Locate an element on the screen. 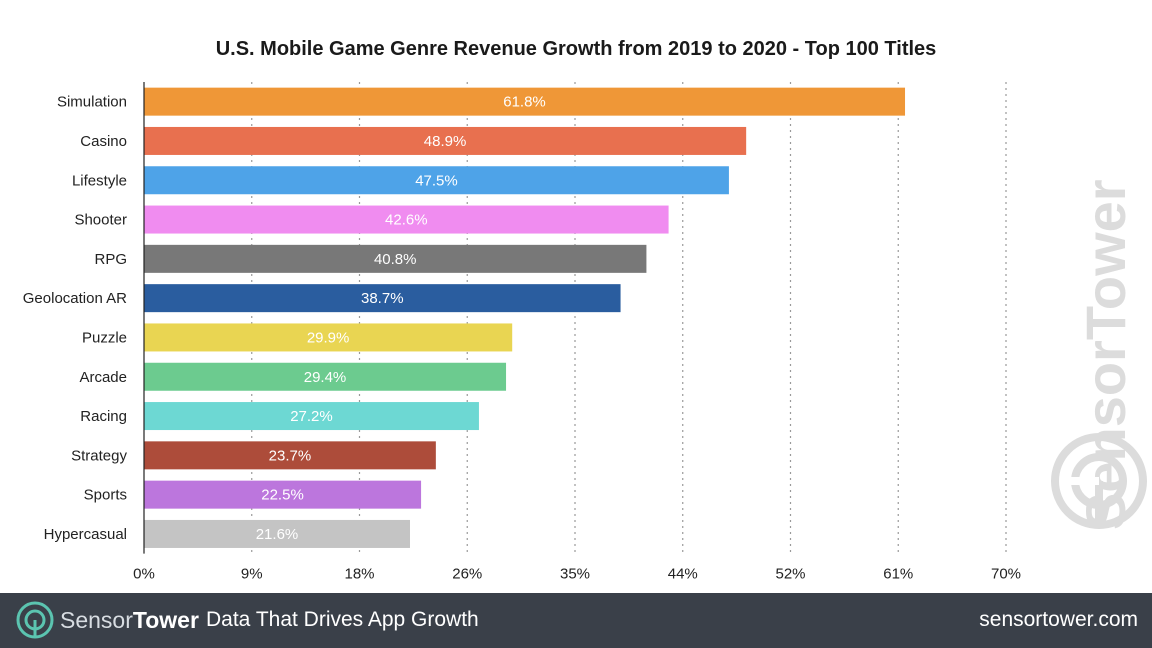  x-tick-label: 44% is located at coordinates (683, 574).